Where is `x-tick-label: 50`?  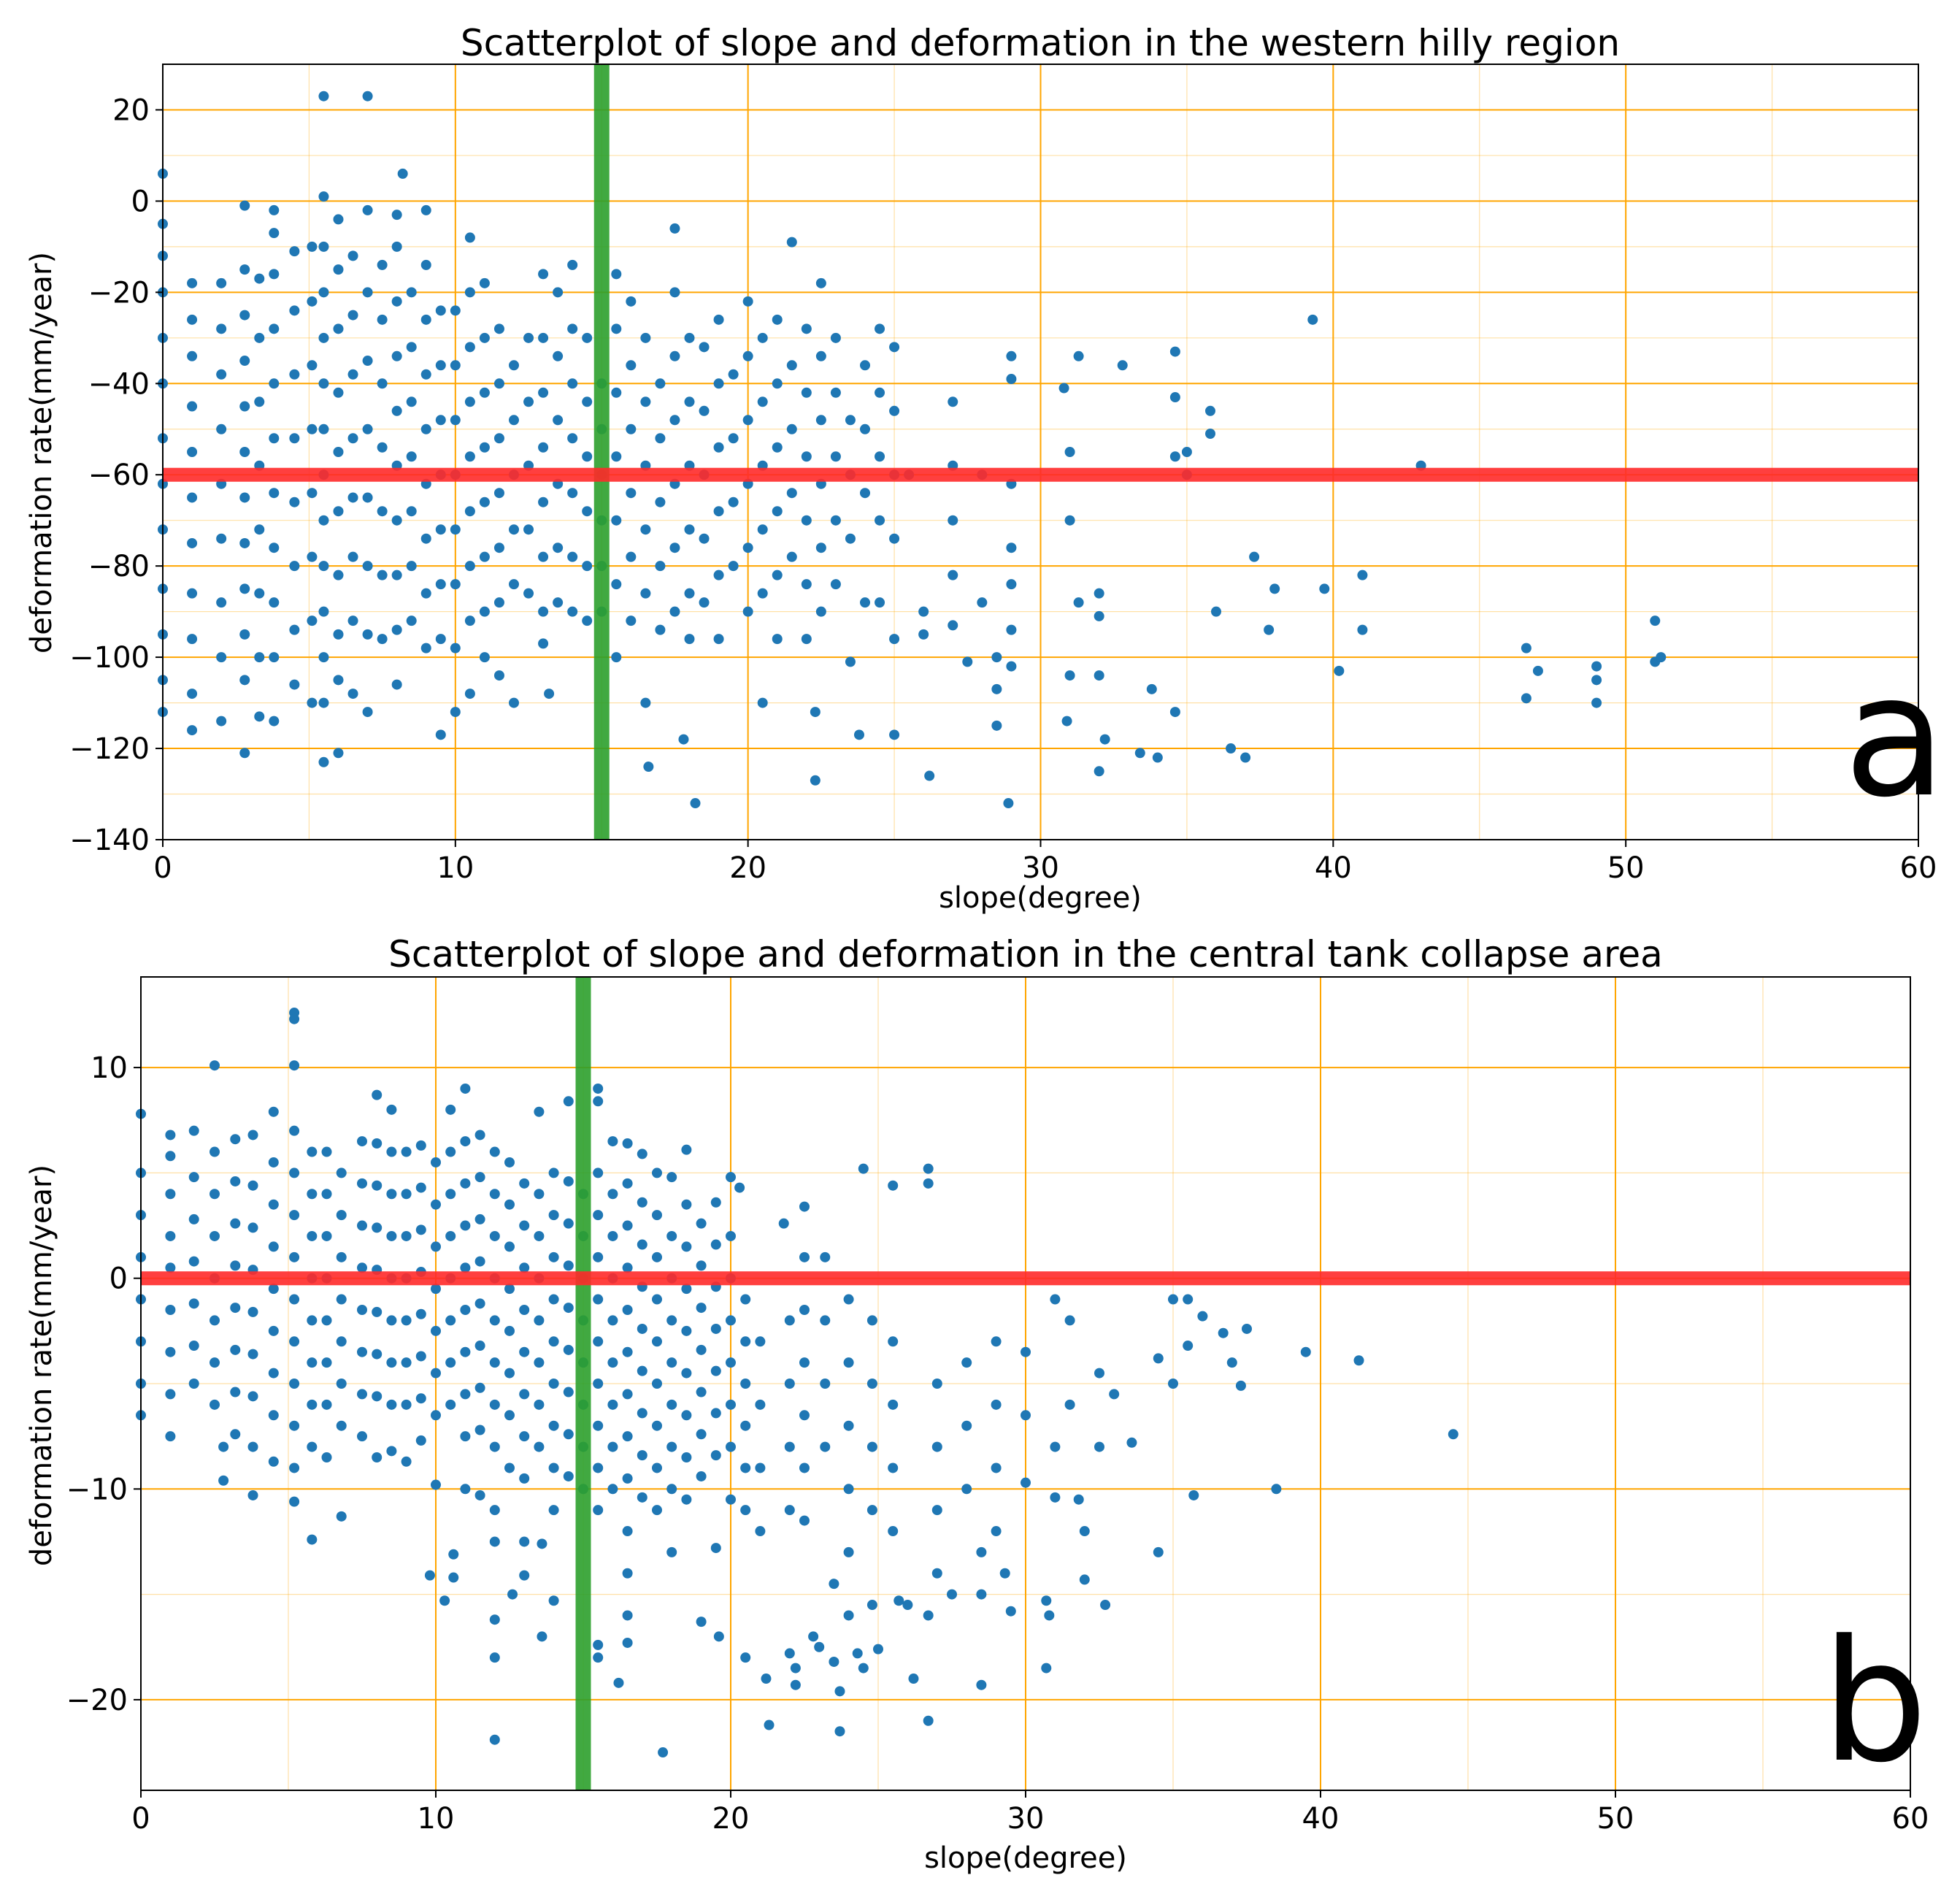
x-tick-label: 50 is located at coordinates (1615, 1819).